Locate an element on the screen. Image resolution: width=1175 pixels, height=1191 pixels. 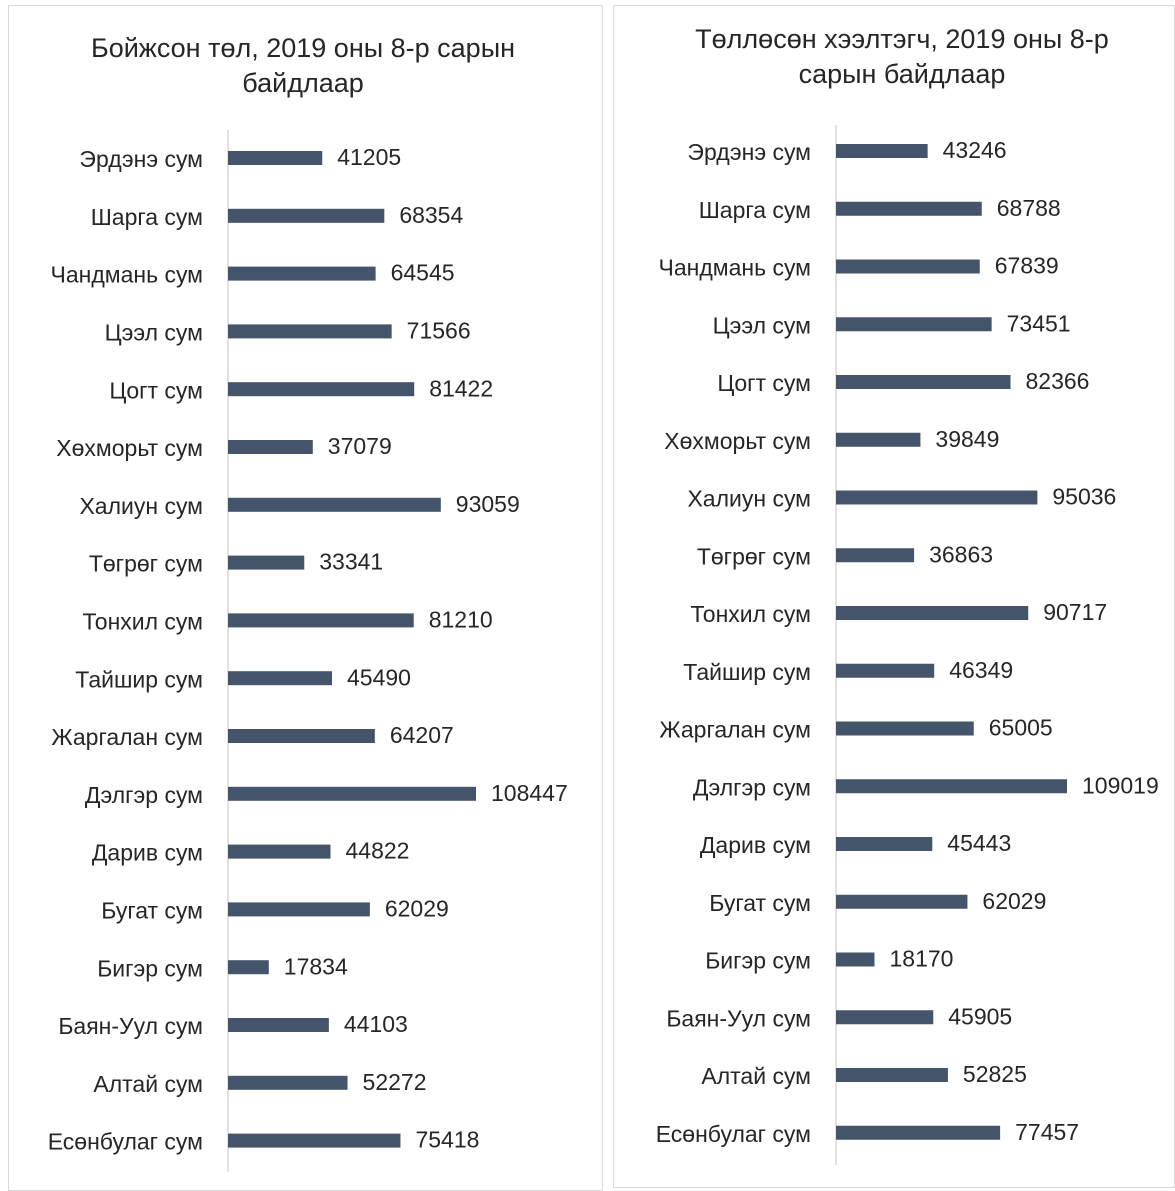
value-label: 108447 is located at coordinates (529, 793).